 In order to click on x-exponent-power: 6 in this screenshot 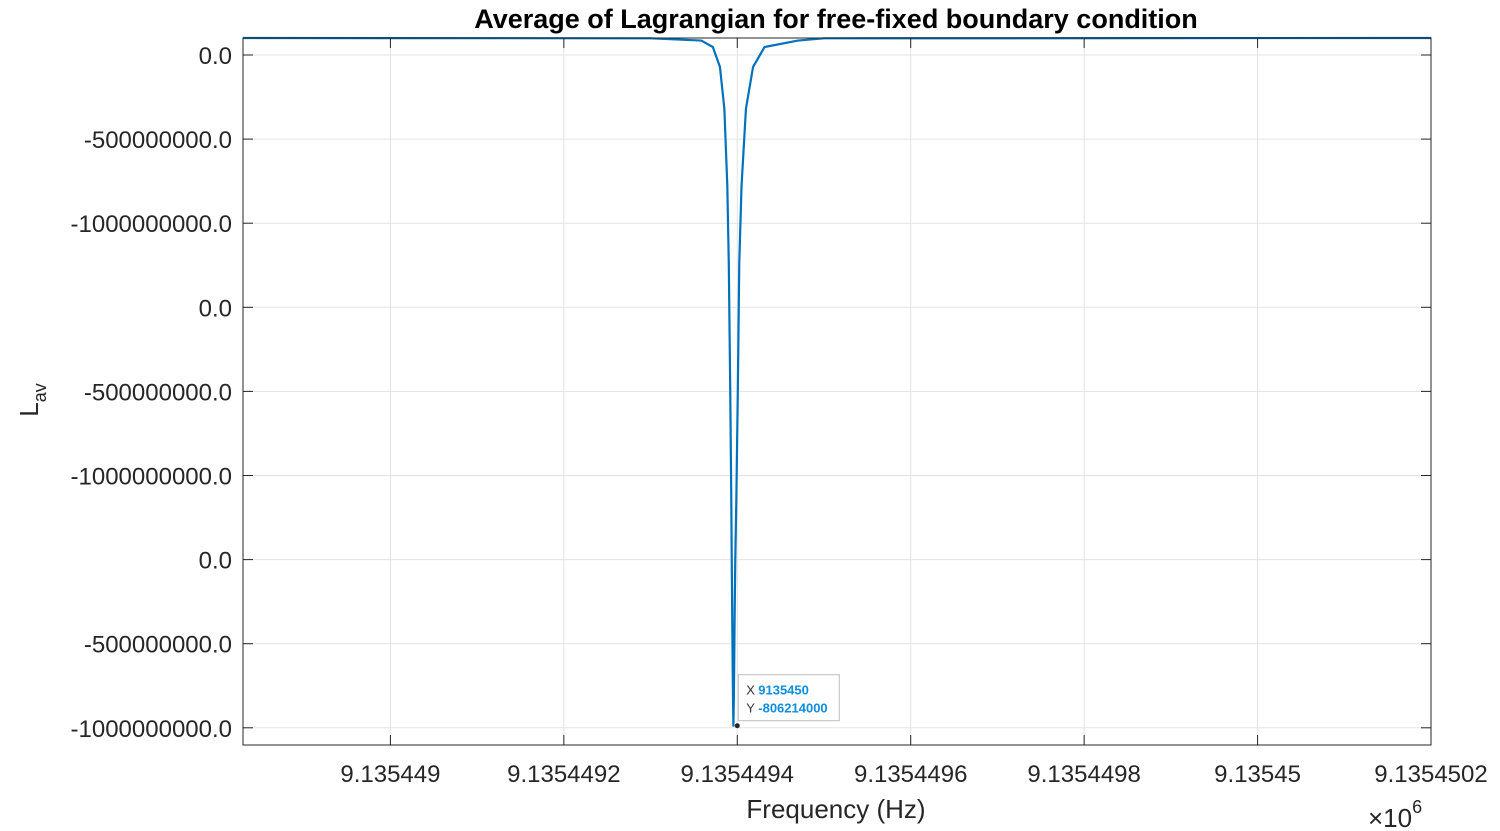, I will do `click(1417, 807)`.